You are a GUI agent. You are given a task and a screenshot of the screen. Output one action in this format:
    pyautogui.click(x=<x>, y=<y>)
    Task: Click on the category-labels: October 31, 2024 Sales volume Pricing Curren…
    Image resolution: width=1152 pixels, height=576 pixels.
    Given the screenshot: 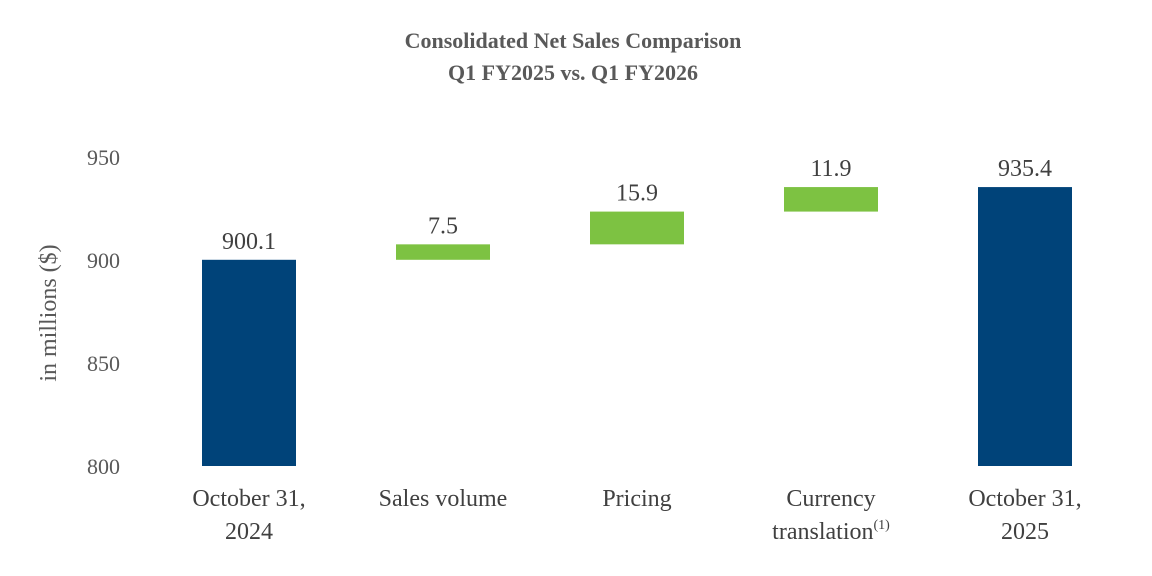 What is the action you would take?
    pyautogui.click(x=636, y=515)
    